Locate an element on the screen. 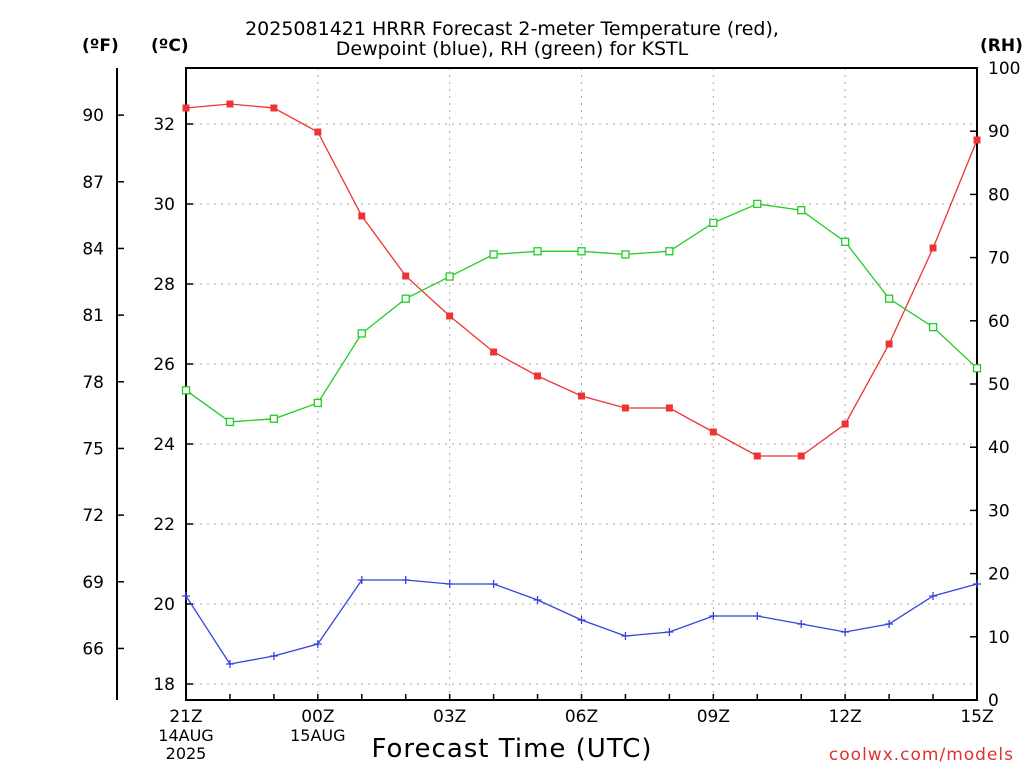 The height and width of the screenshot is (768, 1024). rh-tick-label: 20 is located at coordinates (999, 575).